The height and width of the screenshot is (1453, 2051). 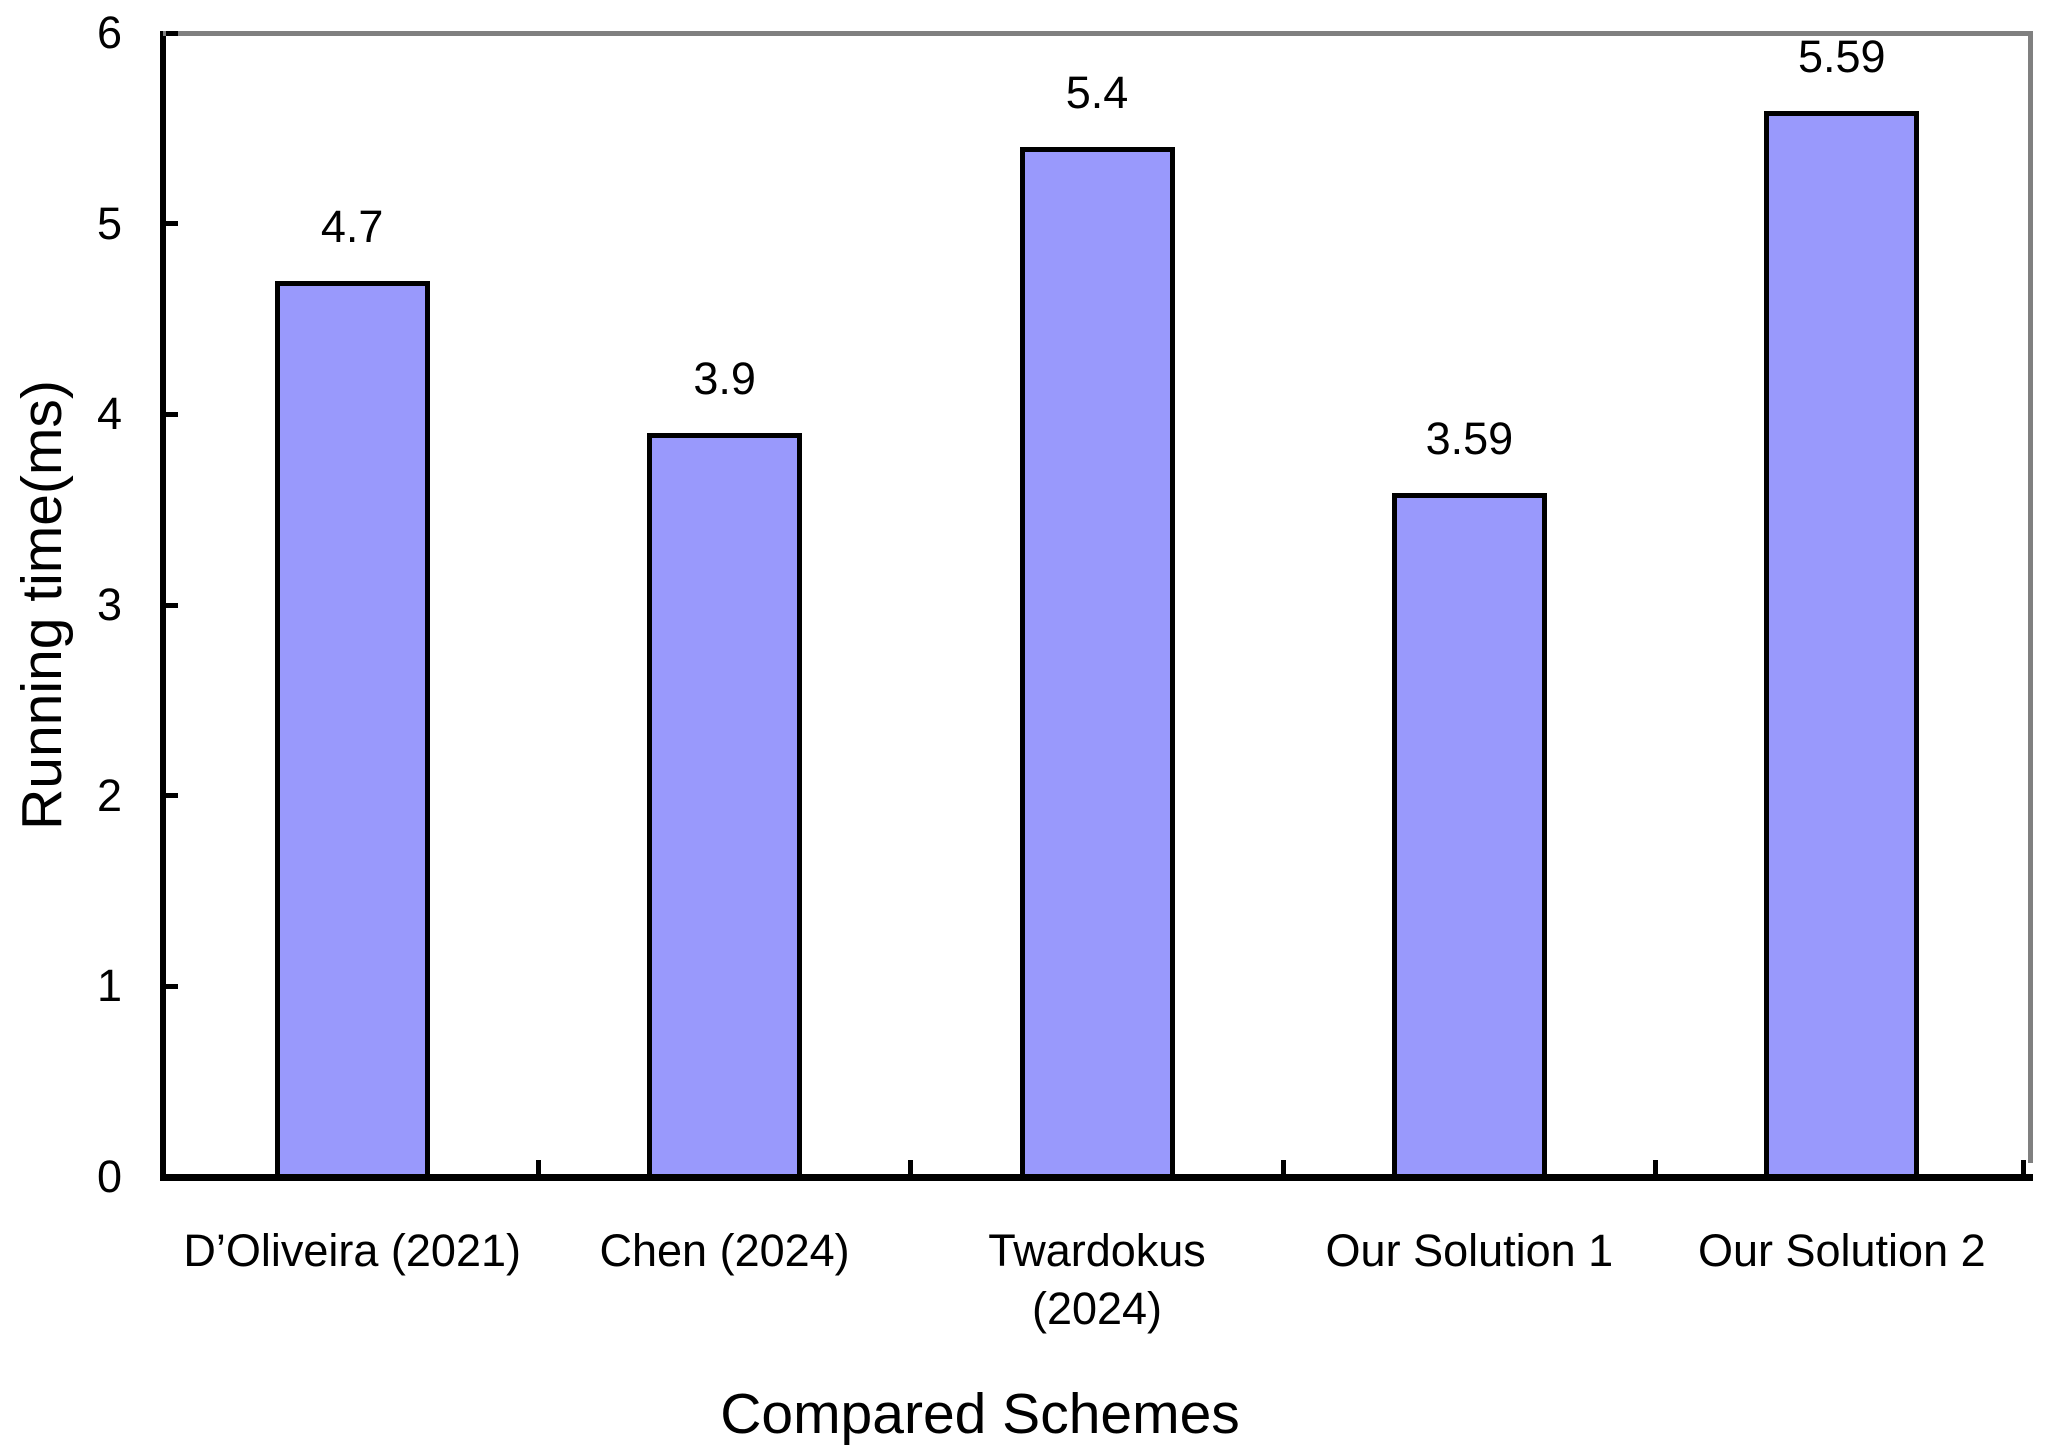 What do you see at coordinates (109, 795) in the screenshot?
I see `y-tick-label: 2` at bounding box center [109, 795].